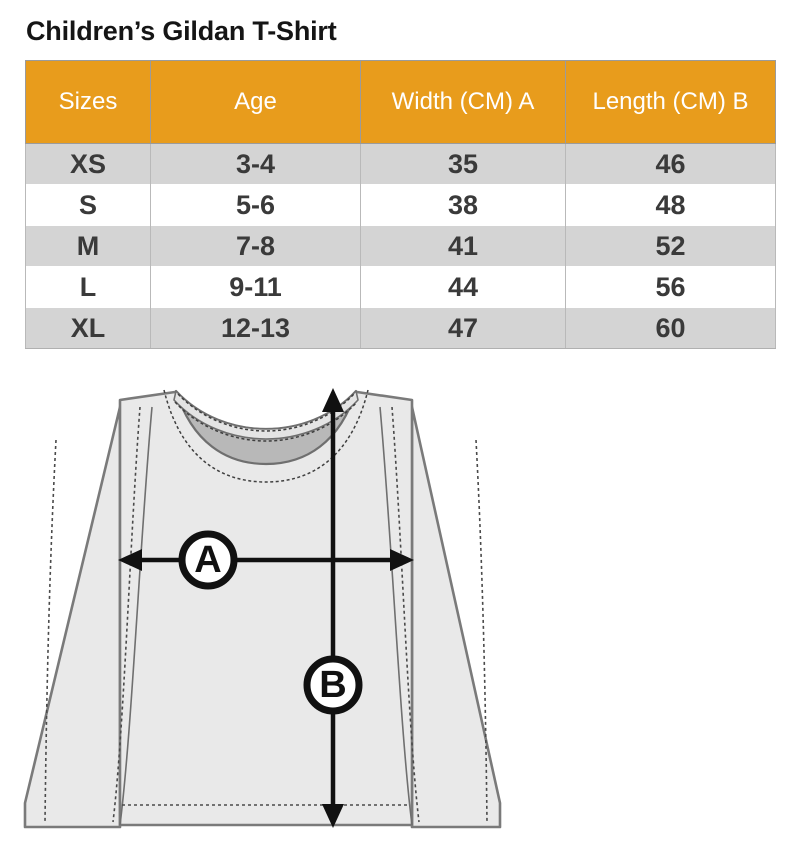 The image size is (800, 857). I want to click on table-row: XS 3-4 35 46, so click(400, 164).